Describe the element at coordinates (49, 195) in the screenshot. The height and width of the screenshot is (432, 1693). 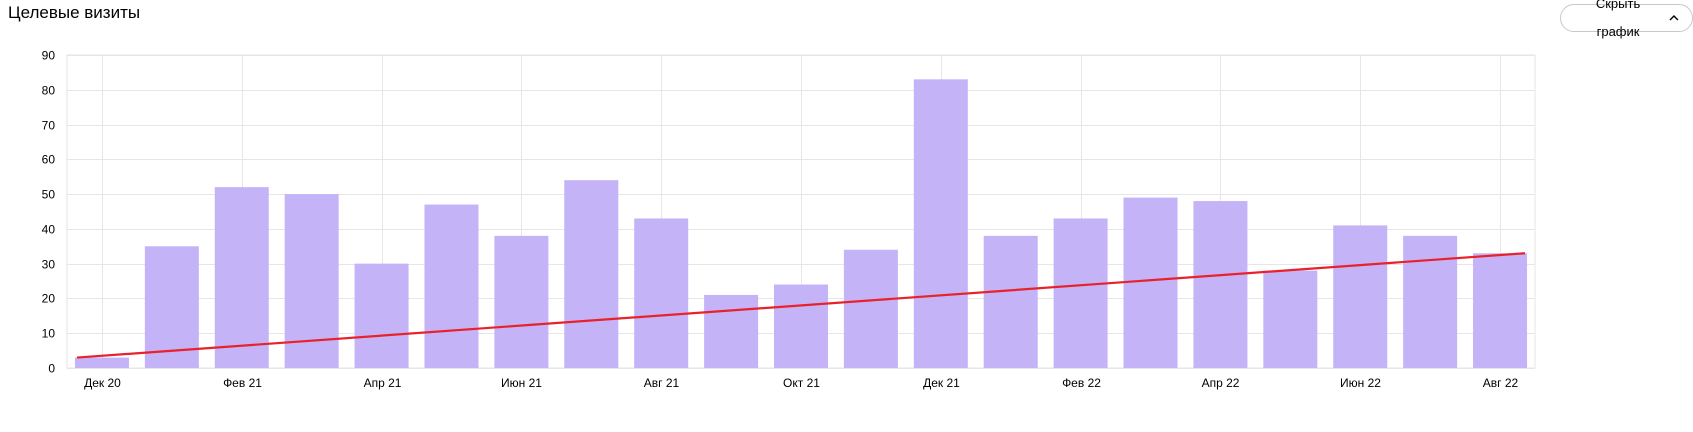
I see `y-tick-label: 50` at that location.